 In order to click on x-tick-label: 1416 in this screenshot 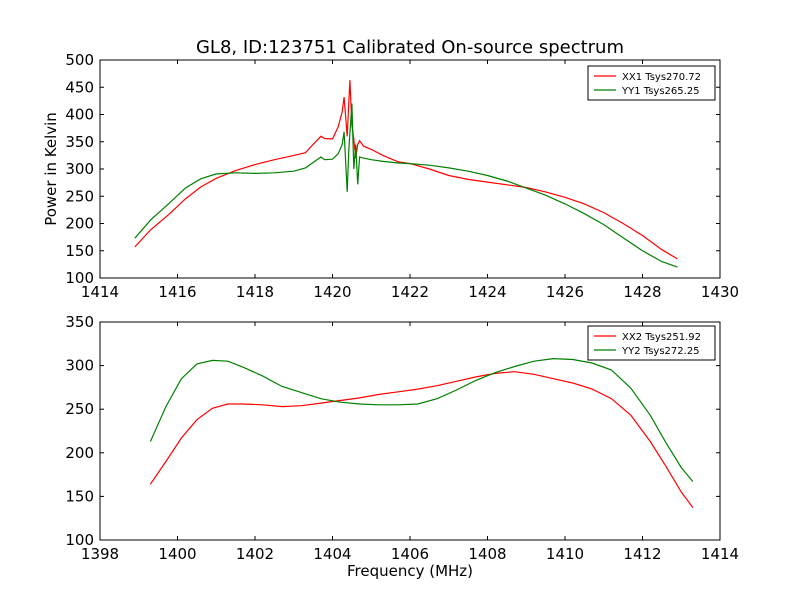, I will do `click(177, 292)`.